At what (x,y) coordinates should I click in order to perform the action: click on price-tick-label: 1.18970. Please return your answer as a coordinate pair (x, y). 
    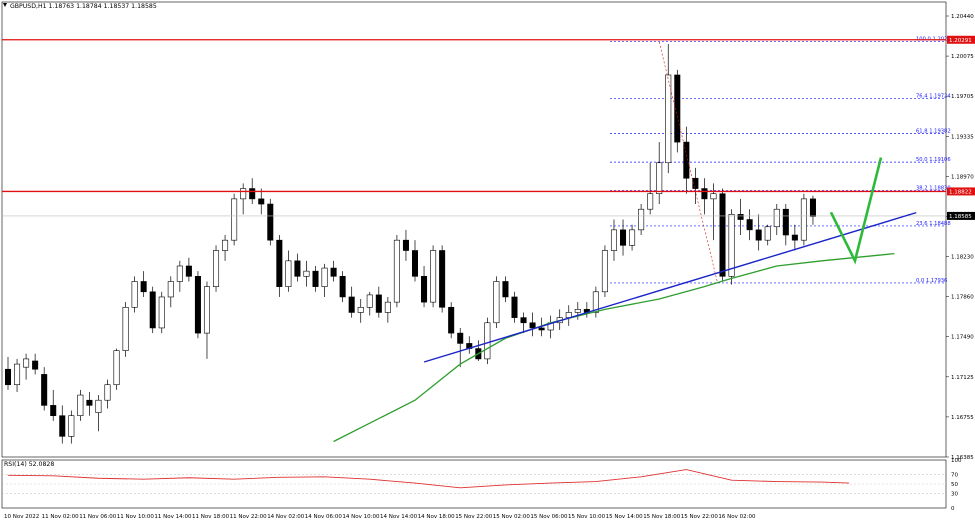
    Looking at the image, I should click on (962, 177).